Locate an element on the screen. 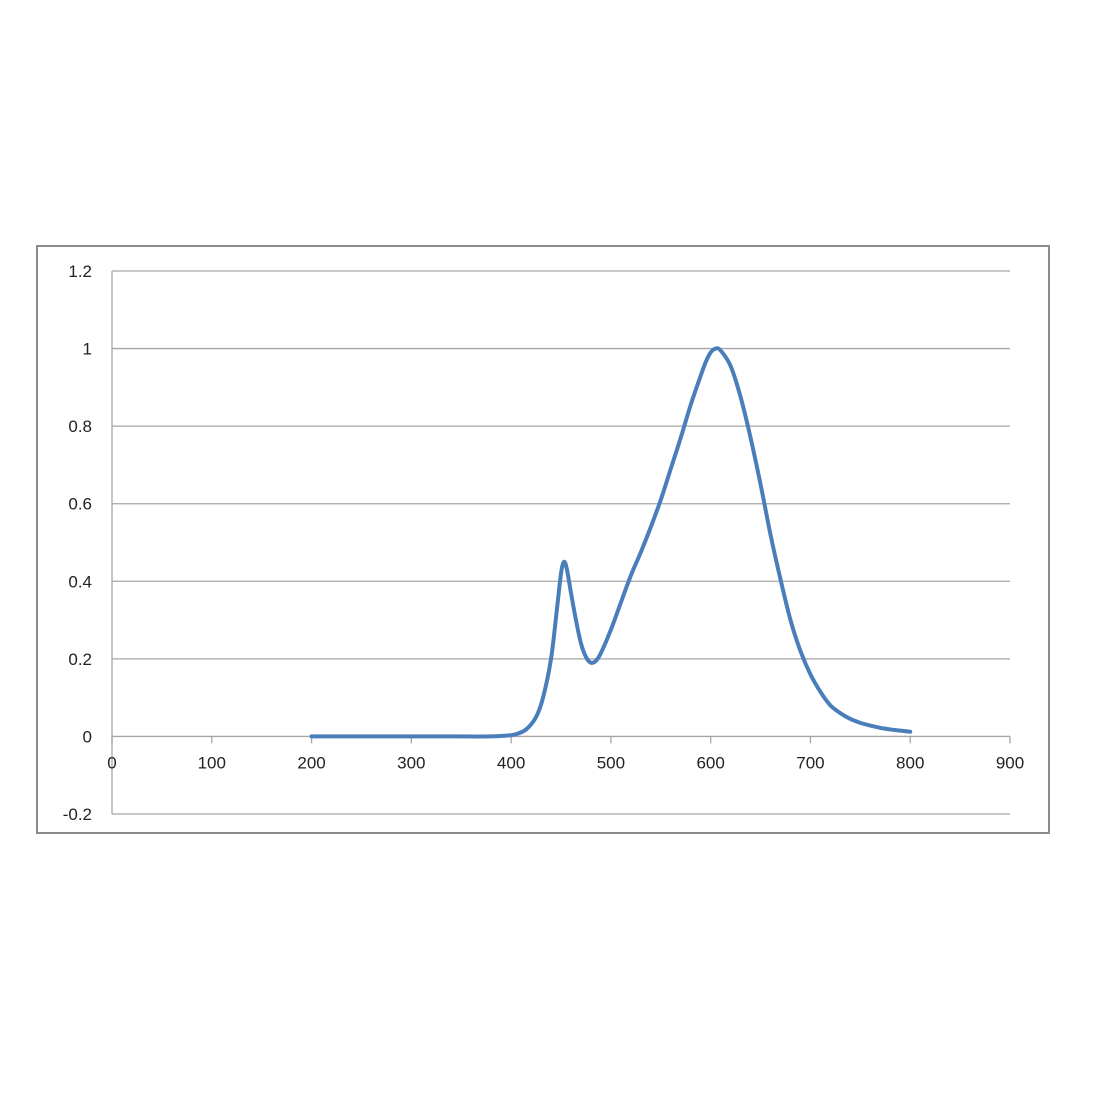 Image resolution: width=1100 pixels, height=1100 pixels. x-tick-label: 800 is located at coordinates (910, 762).